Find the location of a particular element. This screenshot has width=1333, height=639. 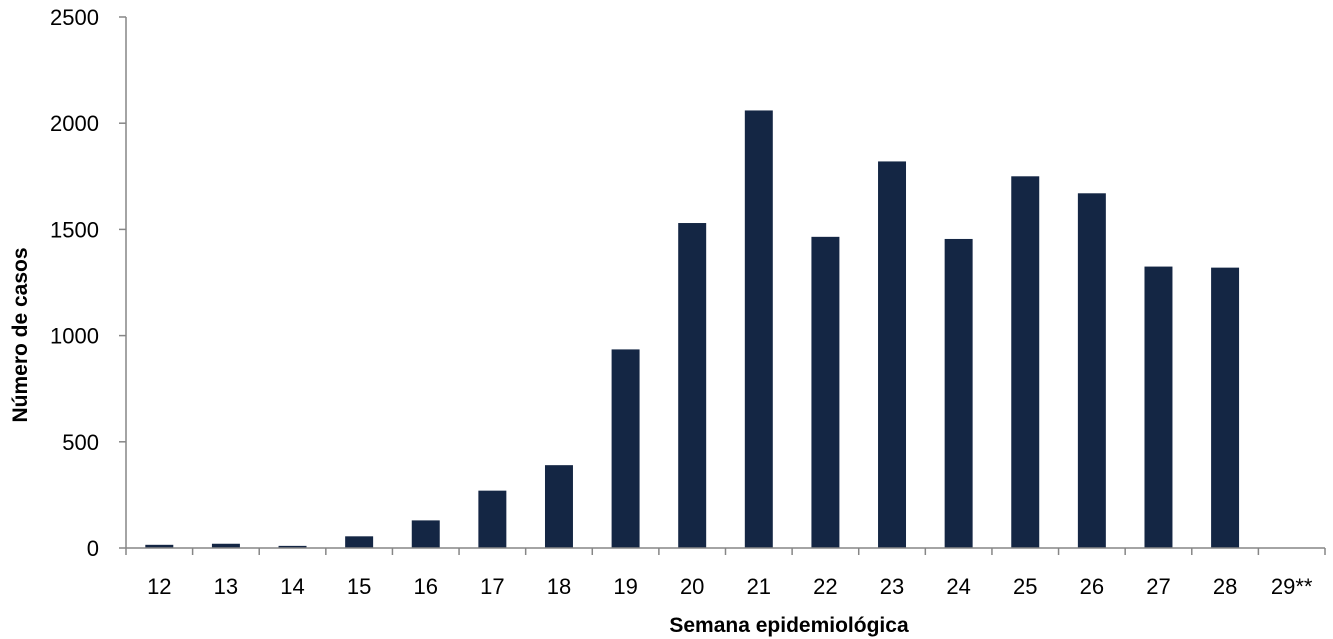

x-tick-label: 13 is located at coordinates (226, 586).